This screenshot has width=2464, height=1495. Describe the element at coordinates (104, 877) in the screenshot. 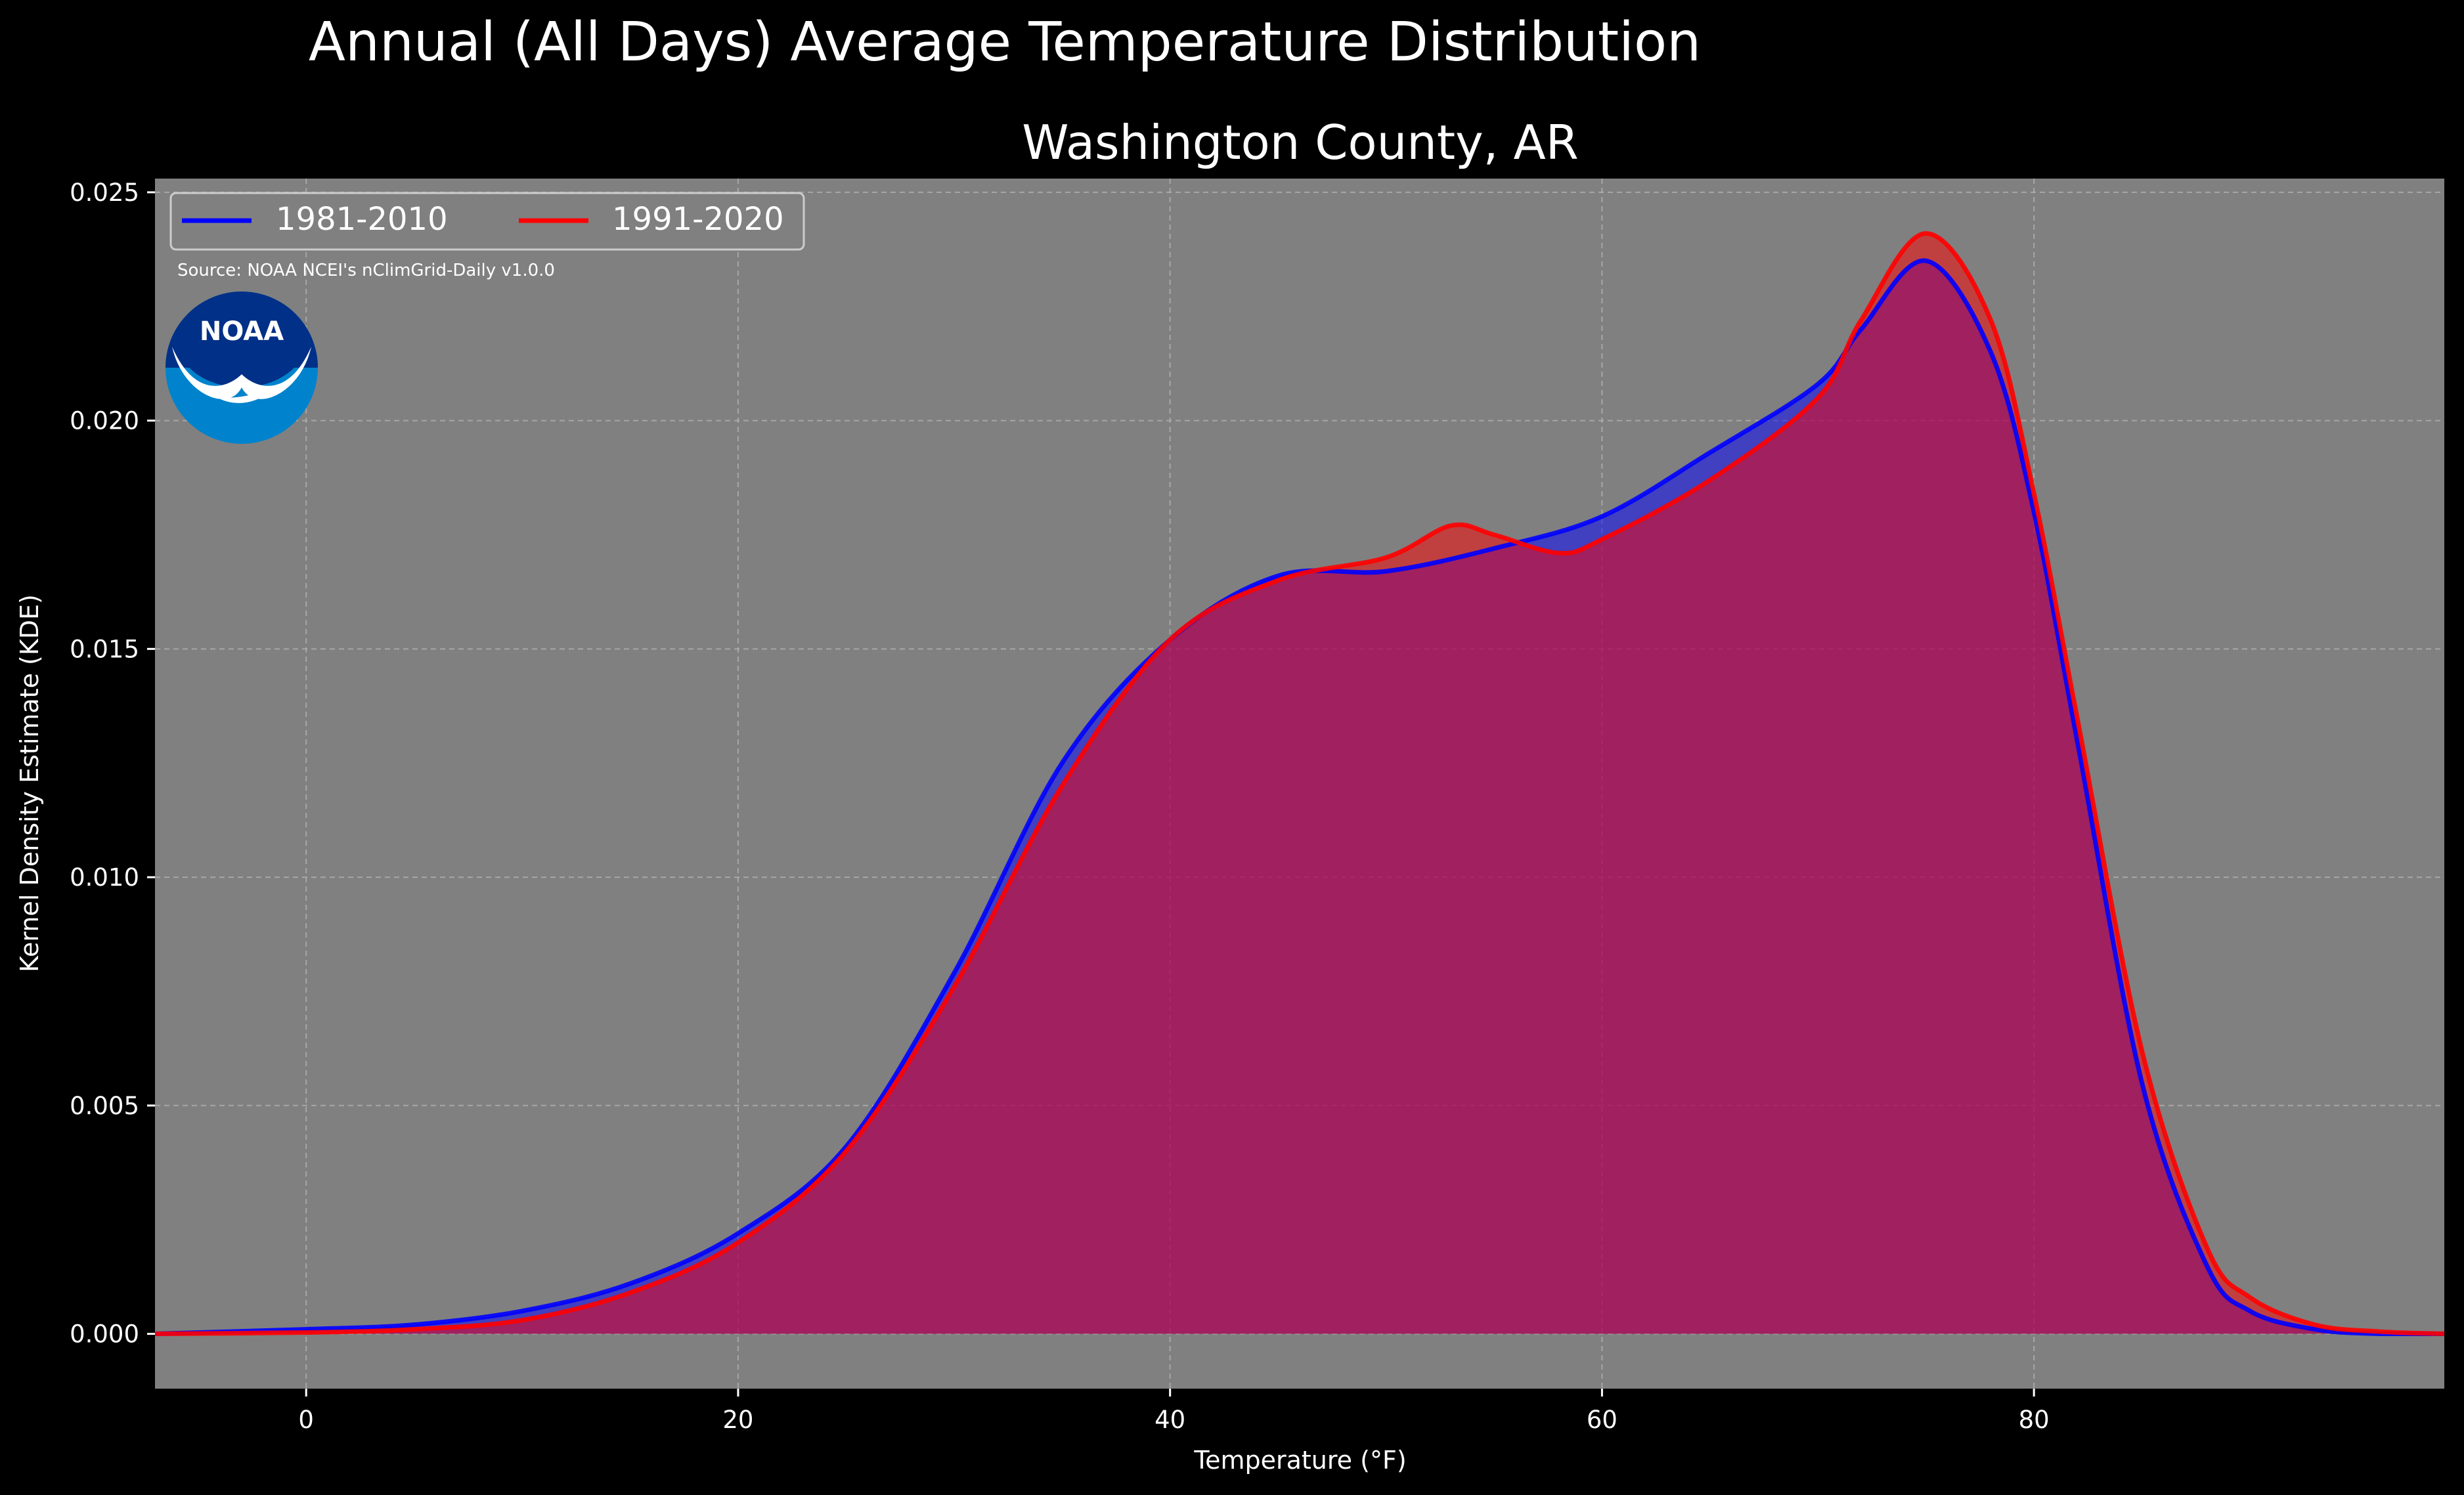

I see `y-tick-label: 0.010` at that location.